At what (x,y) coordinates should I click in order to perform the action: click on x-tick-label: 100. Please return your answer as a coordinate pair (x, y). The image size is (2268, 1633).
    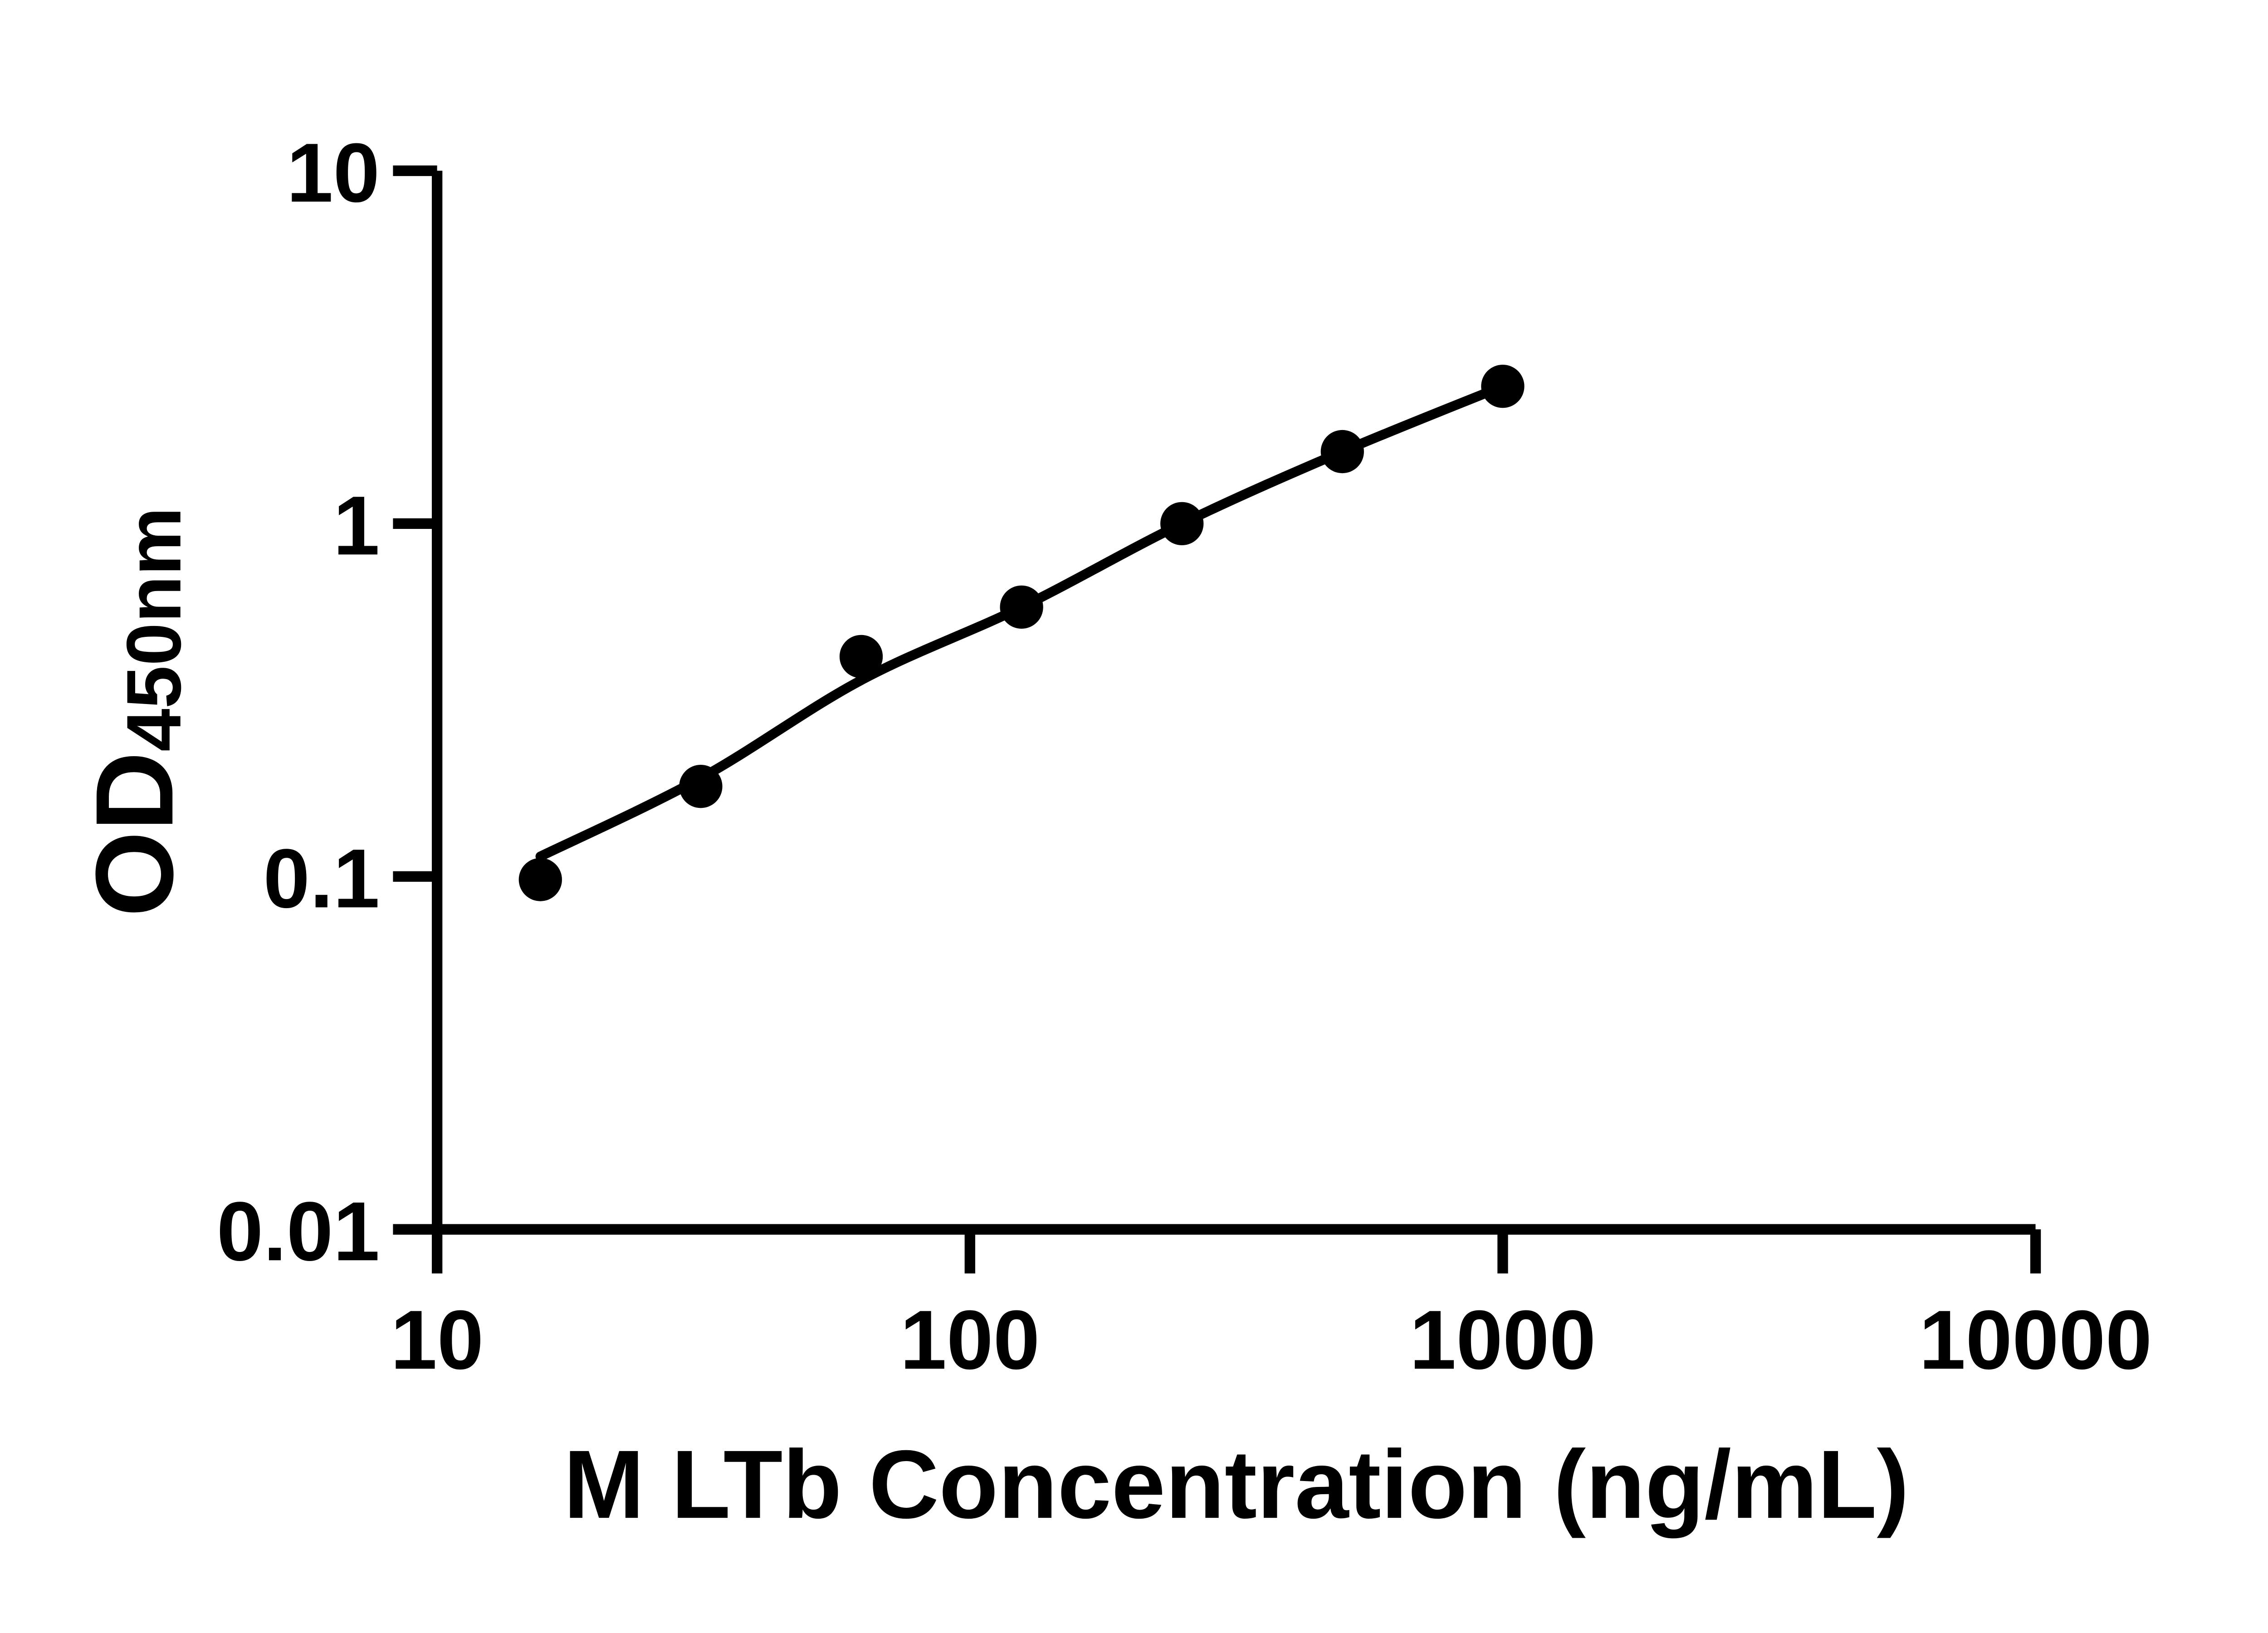
    Looking at the image, I should click on (970, 1340).